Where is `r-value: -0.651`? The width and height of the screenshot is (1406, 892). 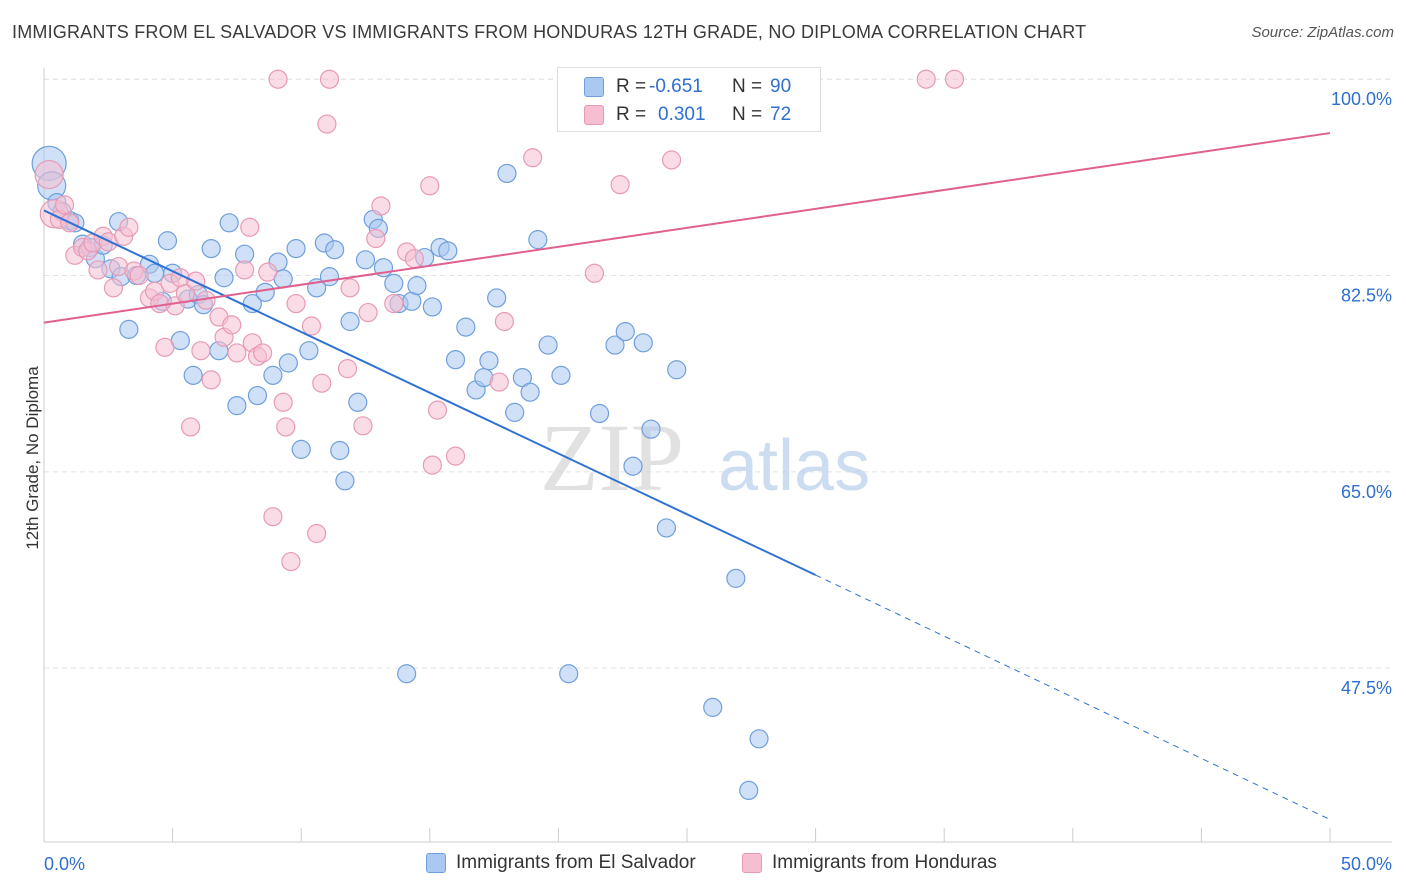
r-value: -0.651 is located at coordinates (676, 86).